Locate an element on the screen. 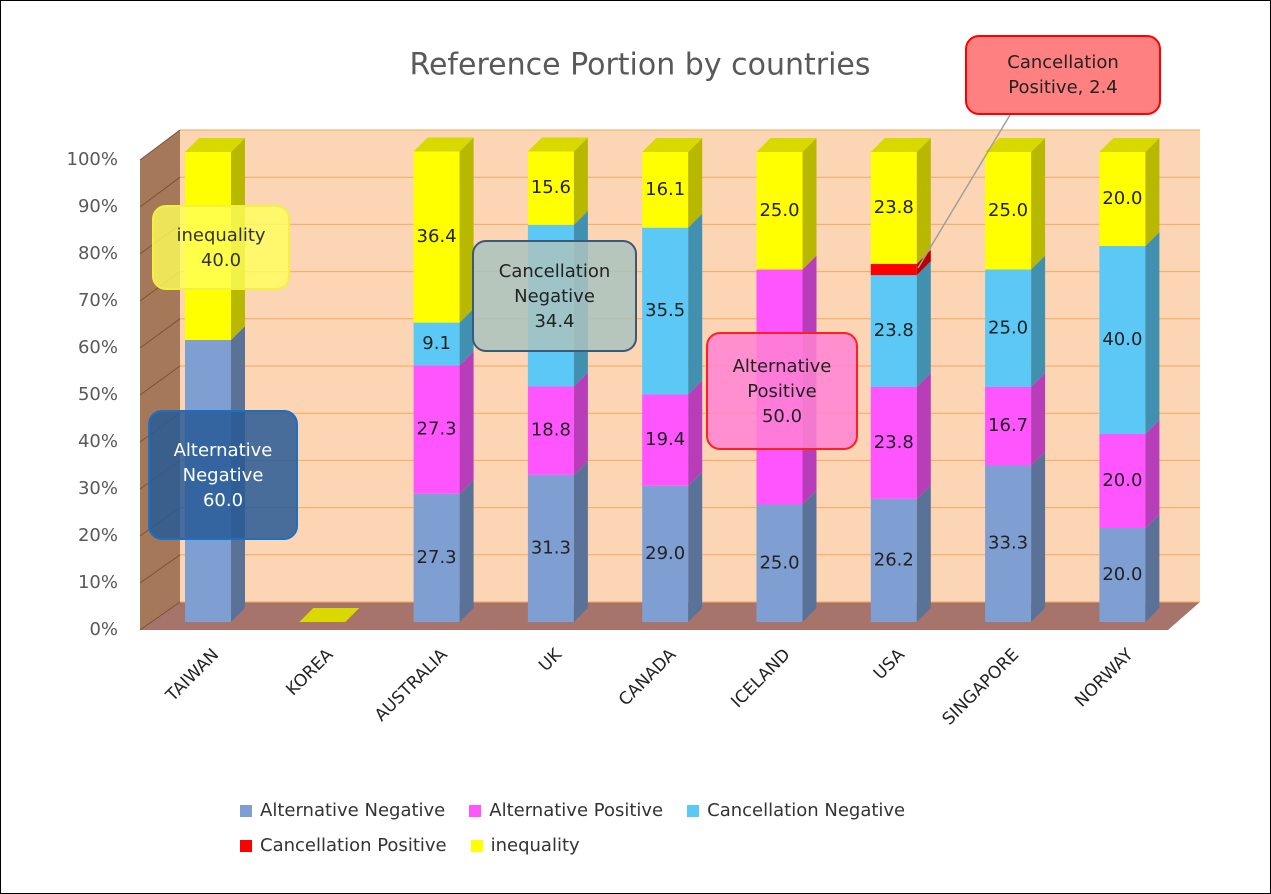 This screenshot has height=894, width=1271. data-label: 31.3 is located at coordinates (551, 547).